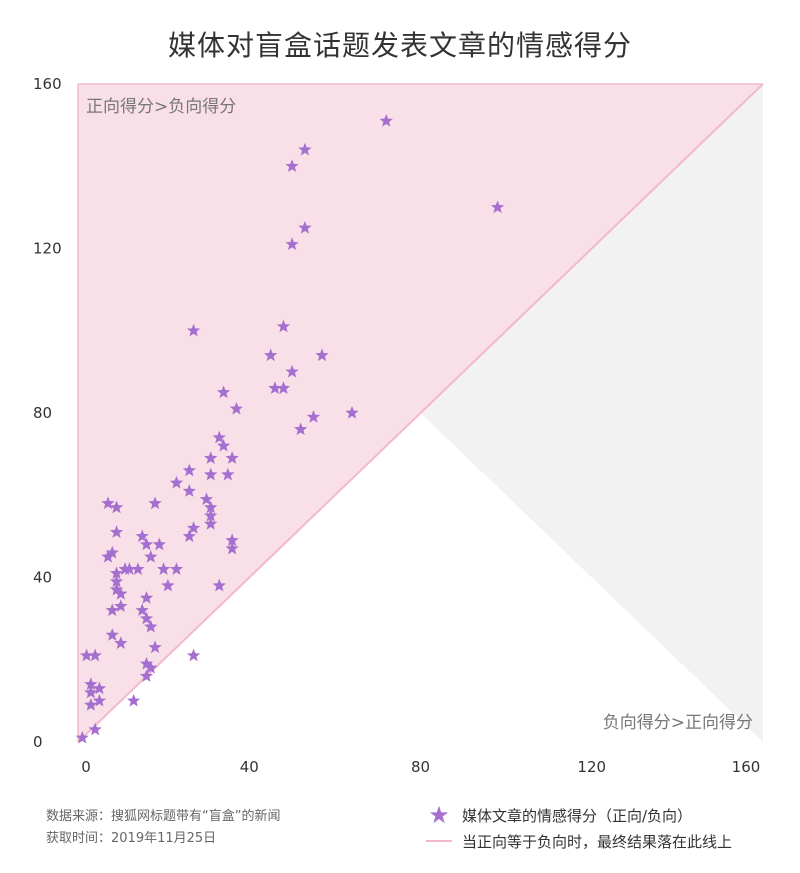 This screenshot has height=873, width=800. I want to click on legend-item-series: ★ 媒体文章的情感得分（正向/负向）, so click(578, 815).